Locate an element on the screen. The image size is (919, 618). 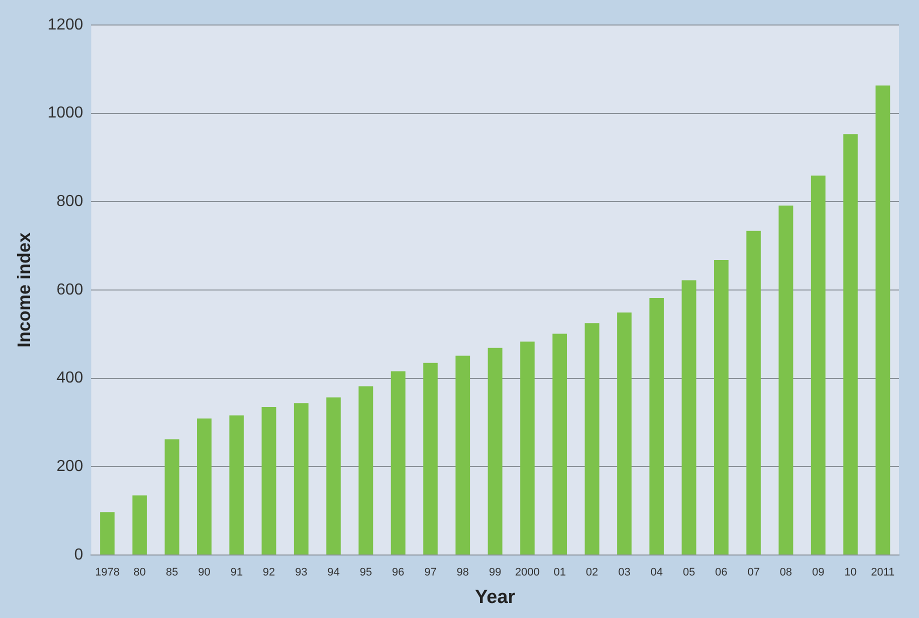
x-tick-label: 04 is located at coordinates (656, 572).